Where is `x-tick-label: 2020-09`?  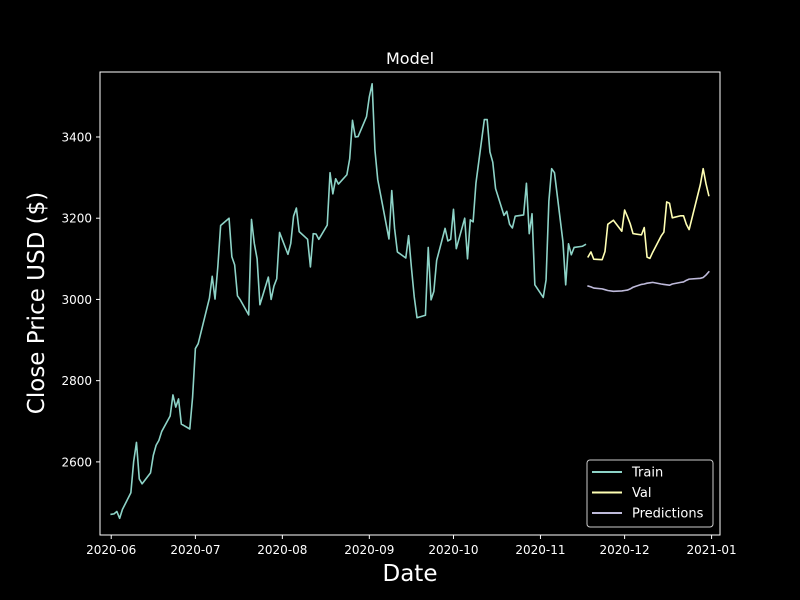 x-tick-label: 2020-09 is located at coordinates (369, 550).